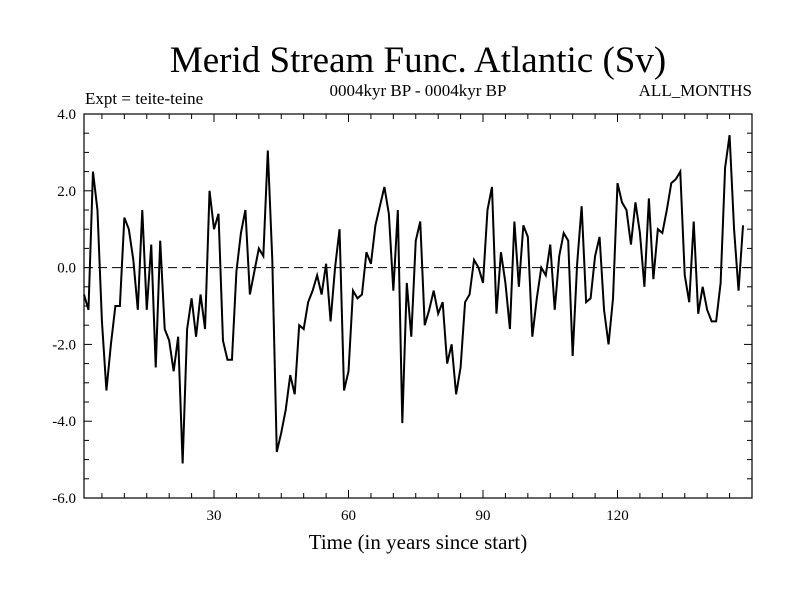  Describe the element at coordinates (695, 90) in the screenshot. I see `chart-subtitle-right: ALL_MONTHS` at that location.